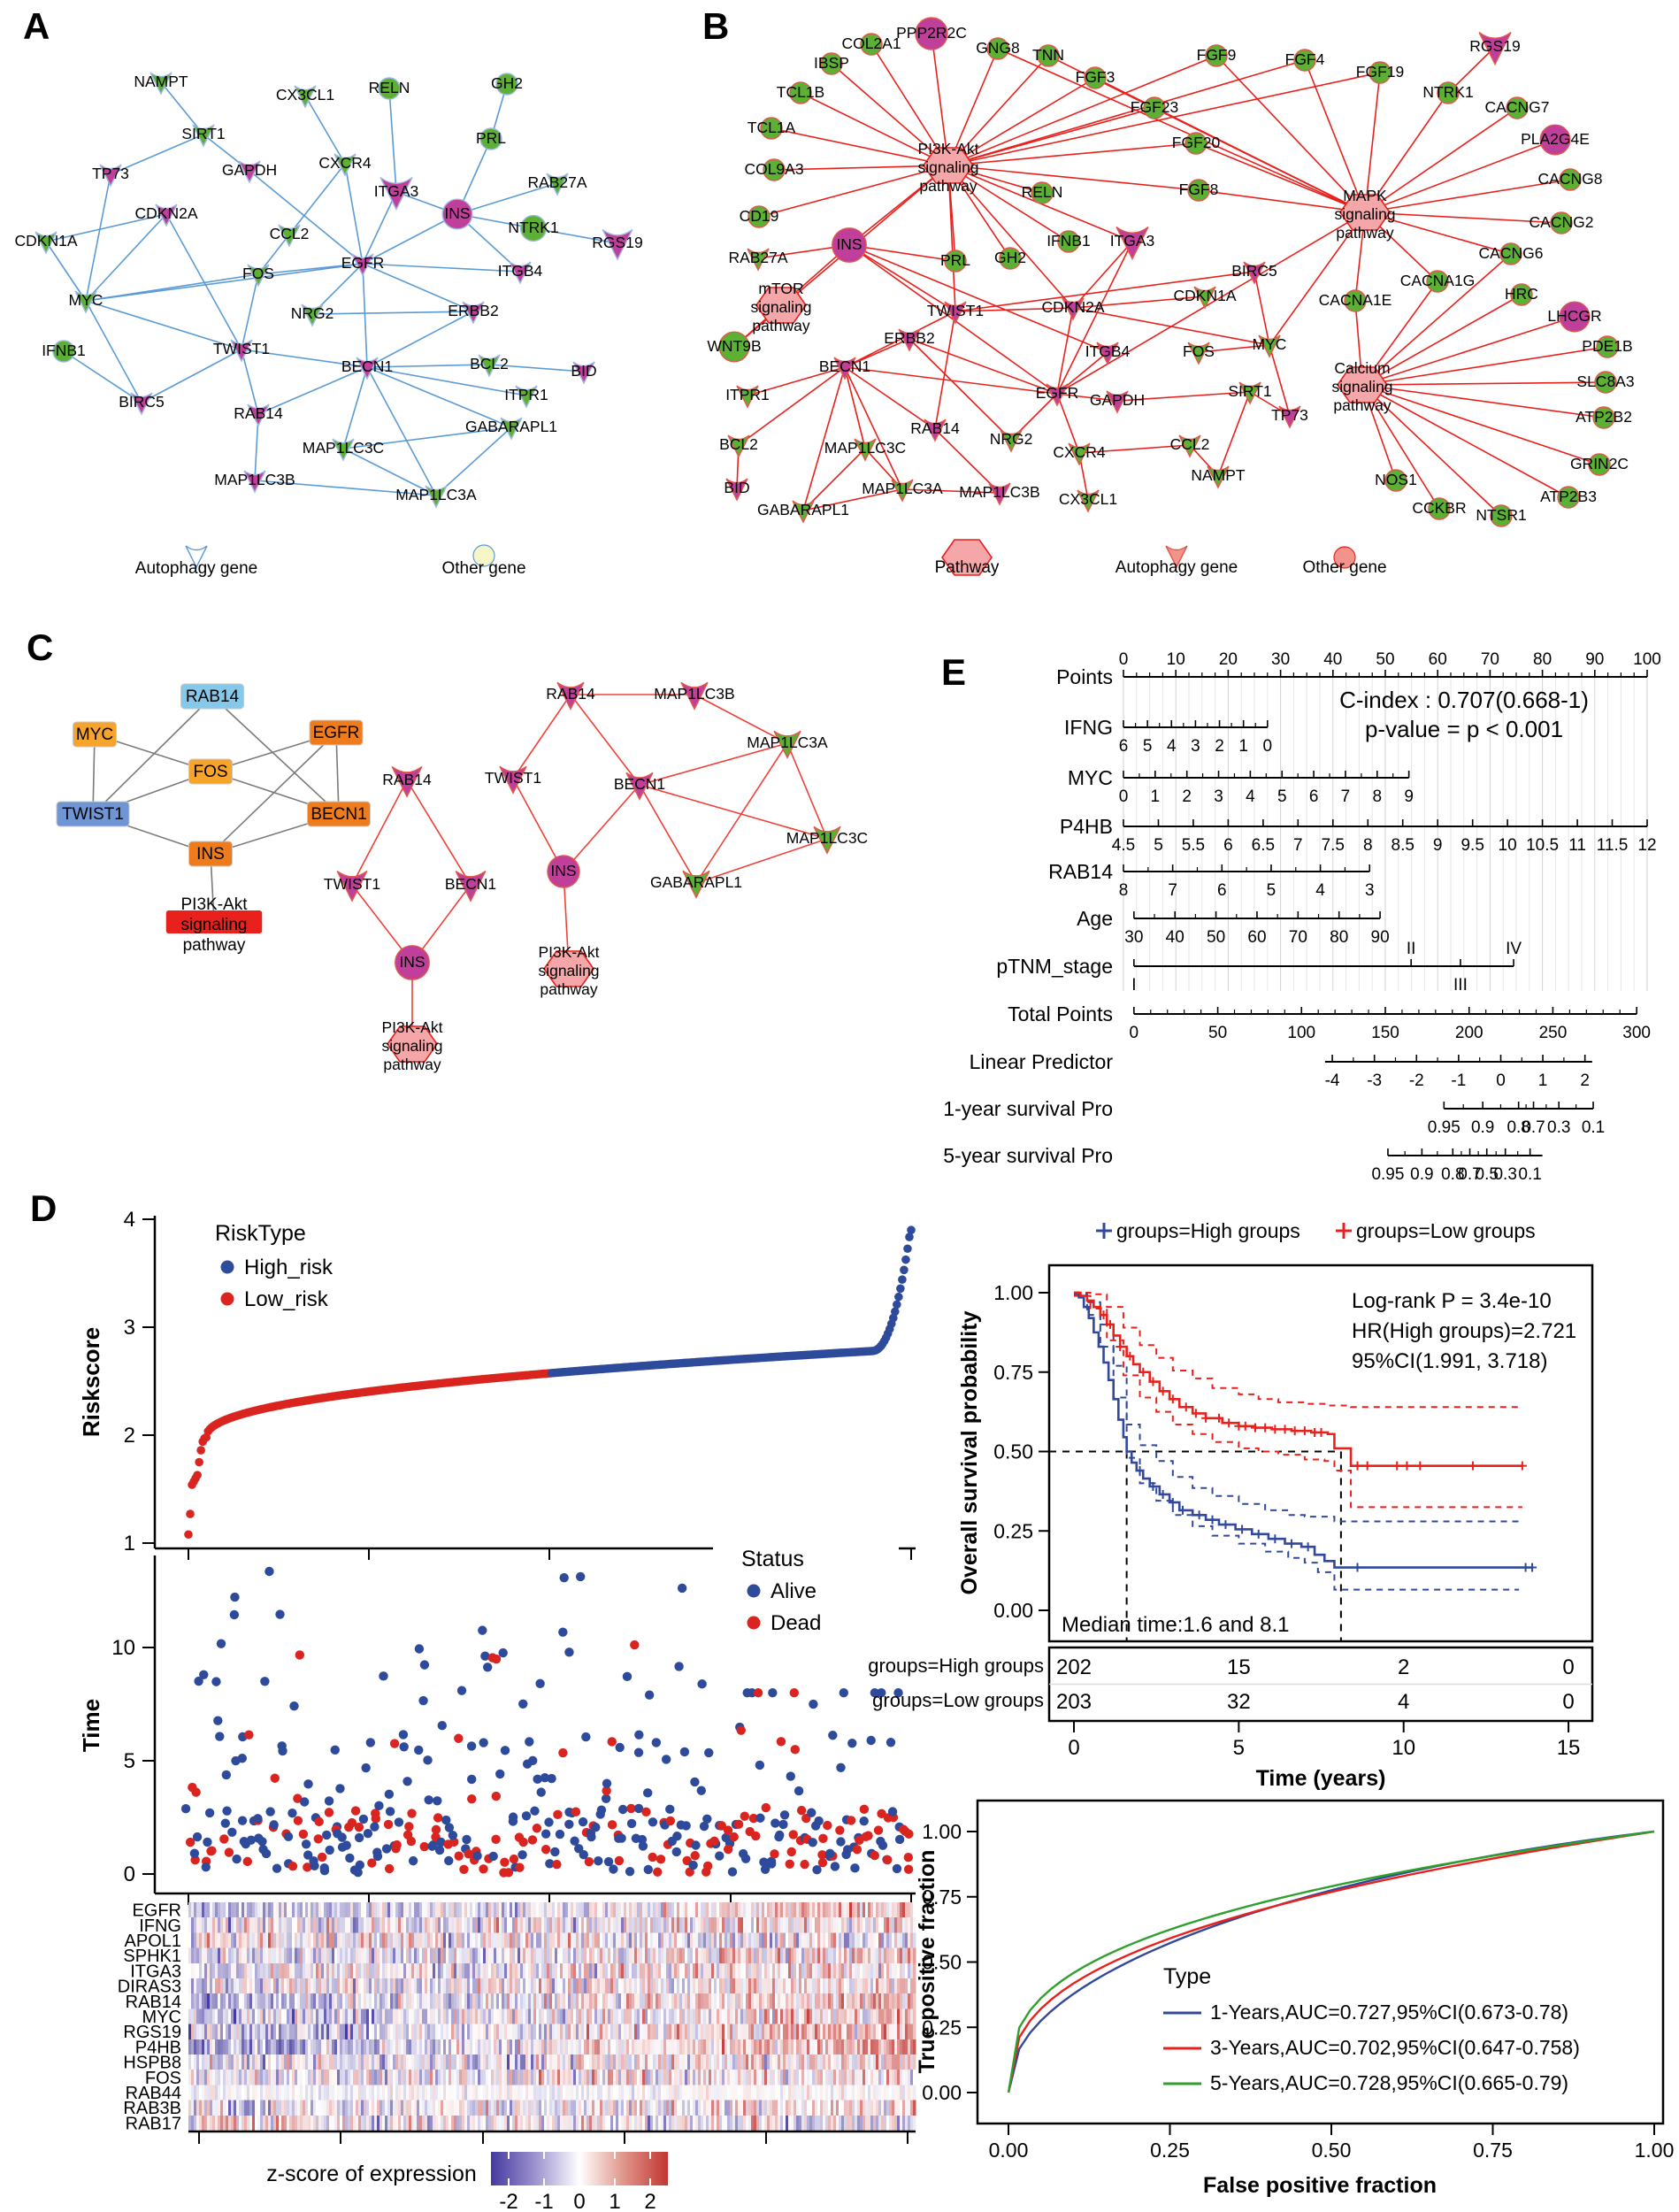  Describe the element at coordinates (1187, 797) in the screenshot. I see `ticklabel: 2` at that location.